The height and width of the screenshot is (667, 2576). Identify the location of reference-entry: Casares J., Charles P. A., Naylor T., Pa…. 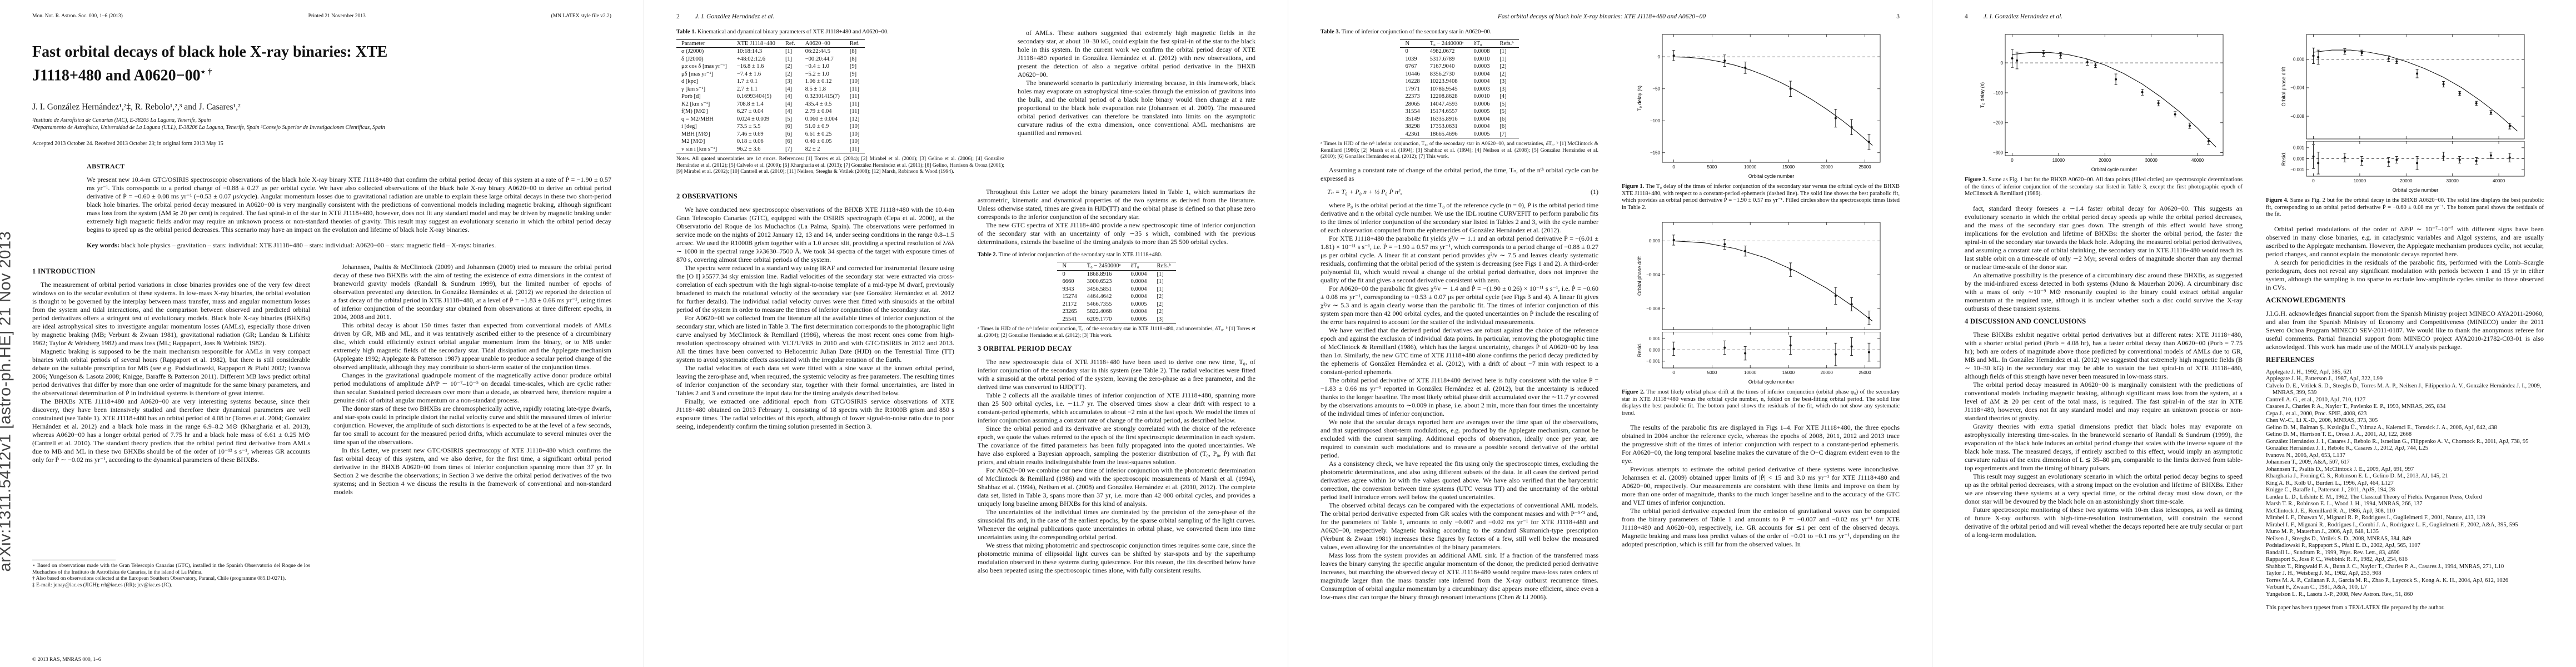
(2356, 407).